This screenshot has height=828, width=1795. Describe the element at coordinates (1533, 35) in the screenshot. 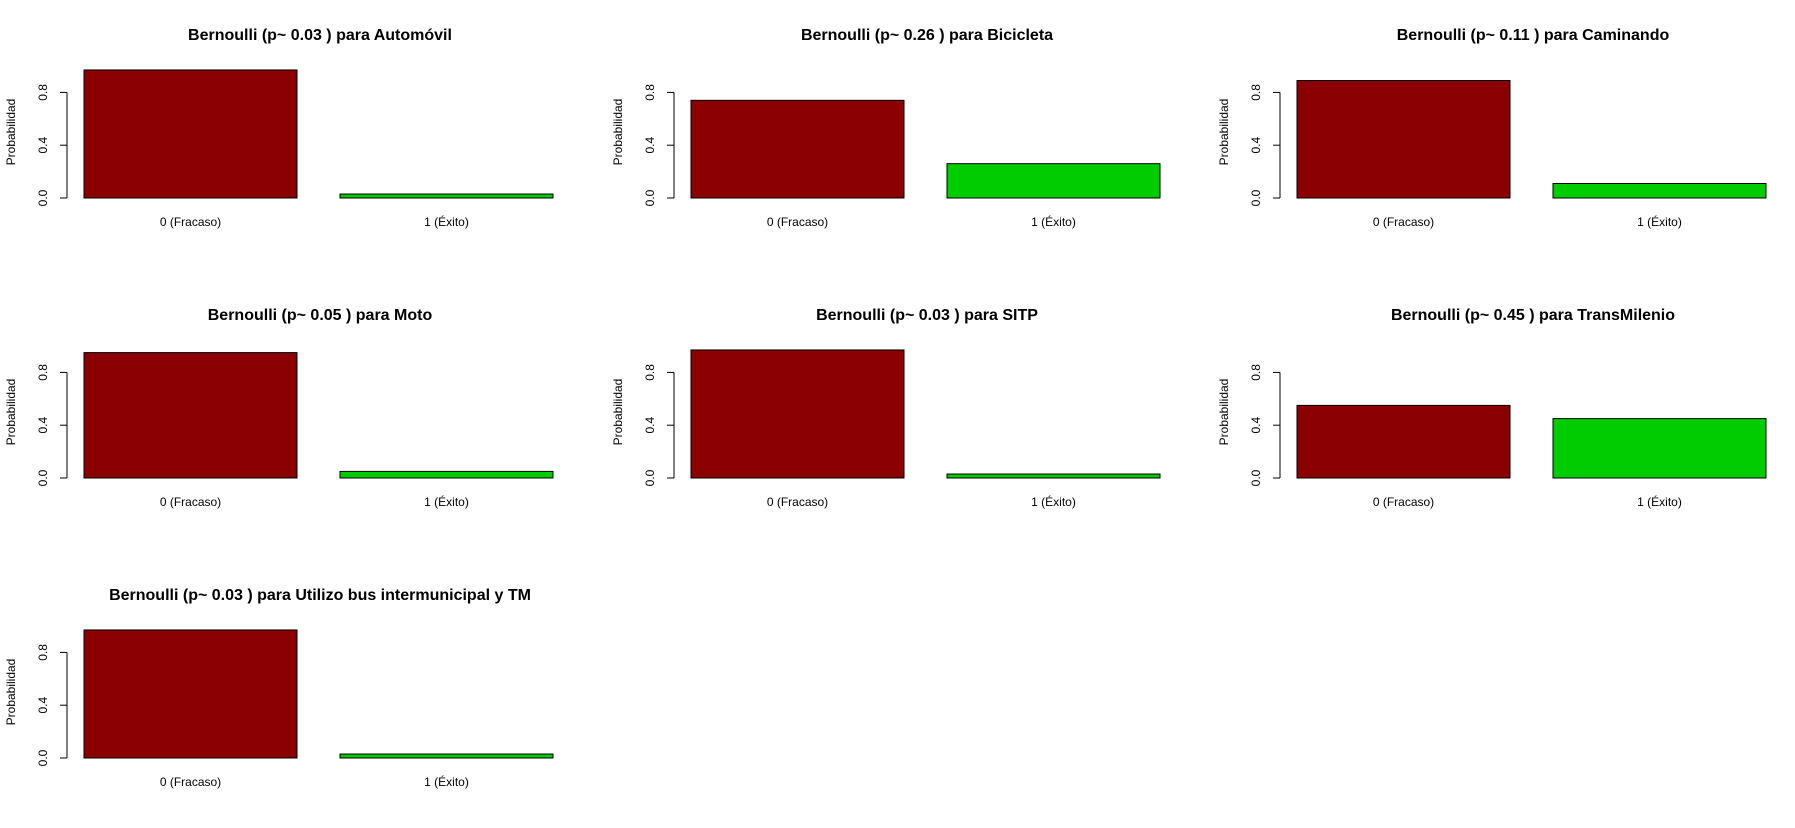

I see `chart-title: Bernoulli (p~ 0.11 ) para Caminando` at that location.